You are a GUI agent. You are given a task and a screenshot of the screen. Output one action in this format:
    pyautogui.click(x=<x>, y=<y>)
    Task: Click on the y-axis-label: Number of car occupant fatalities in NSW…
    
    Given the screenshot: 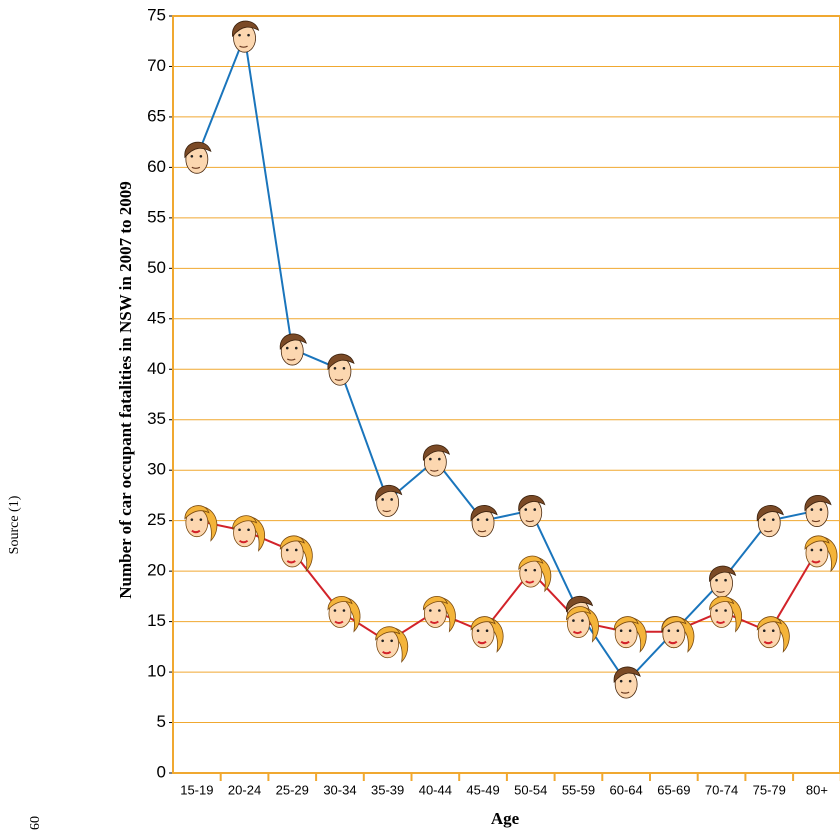 What is the action you would take?
    pyautogui.click(x=125, y=389)
    